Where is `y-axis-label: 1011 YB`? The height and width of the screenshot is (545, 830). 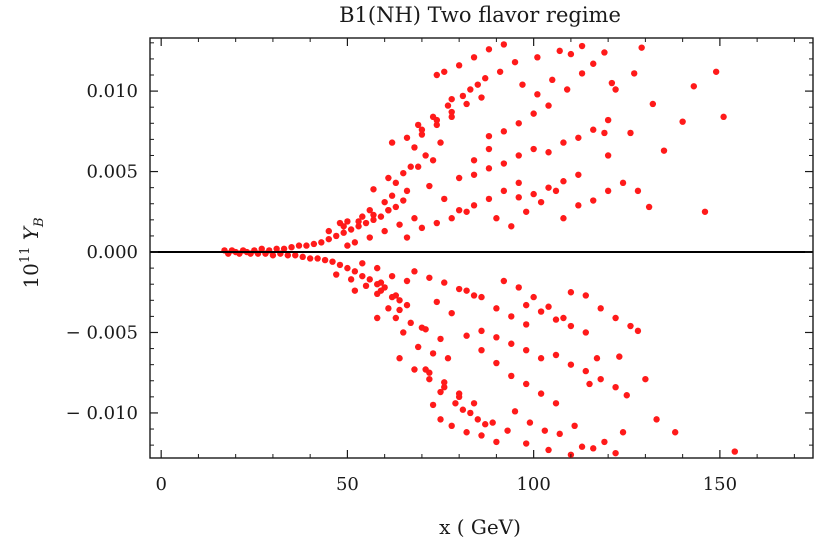
y-axis-label: 1011 YB is located at coordinates (32, 252).